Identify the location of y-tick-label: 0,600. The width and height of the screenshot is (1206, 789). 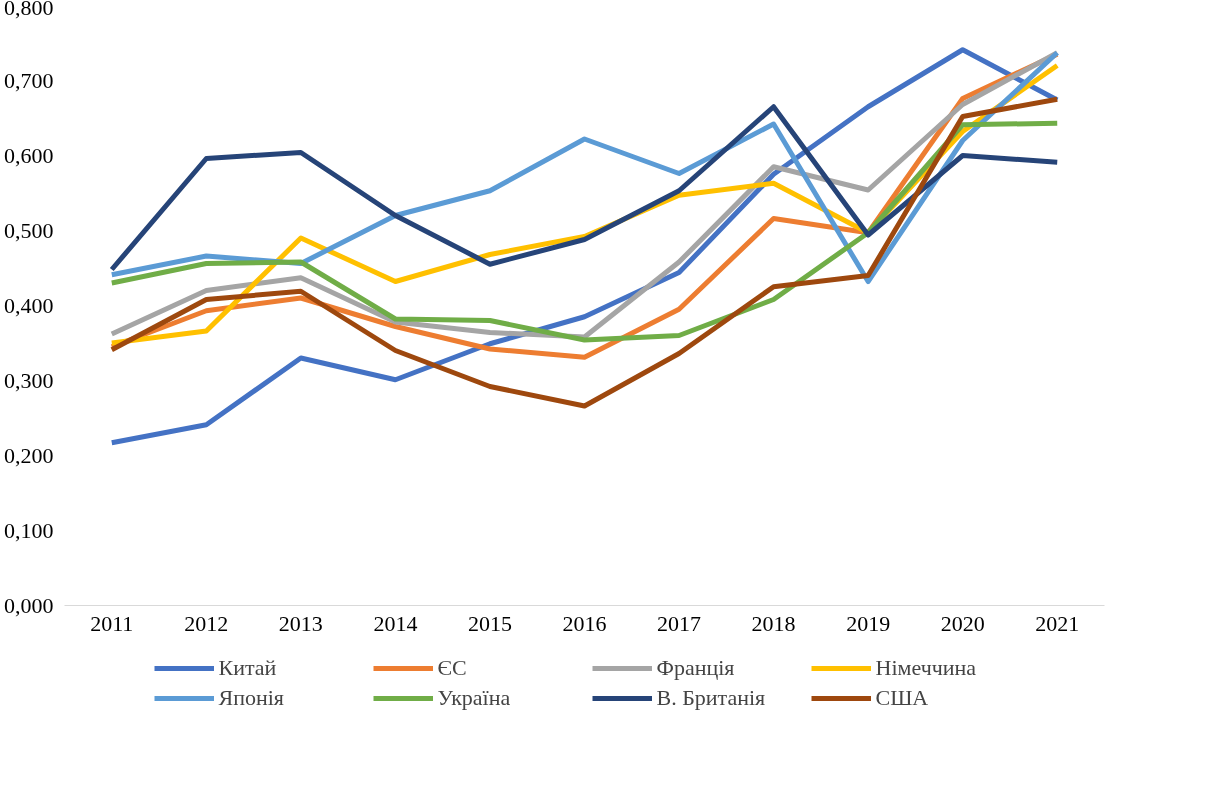
(29, 155).